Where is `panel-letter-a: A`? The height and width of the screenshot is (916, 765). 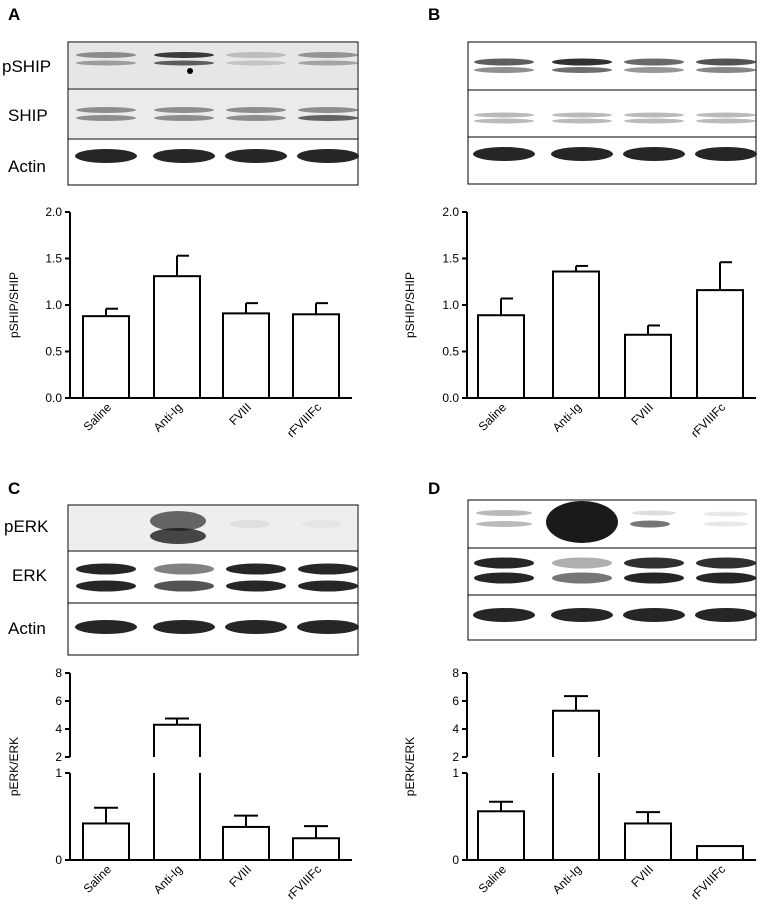
panel-letter-a: A is located at coordinates (14, 14).